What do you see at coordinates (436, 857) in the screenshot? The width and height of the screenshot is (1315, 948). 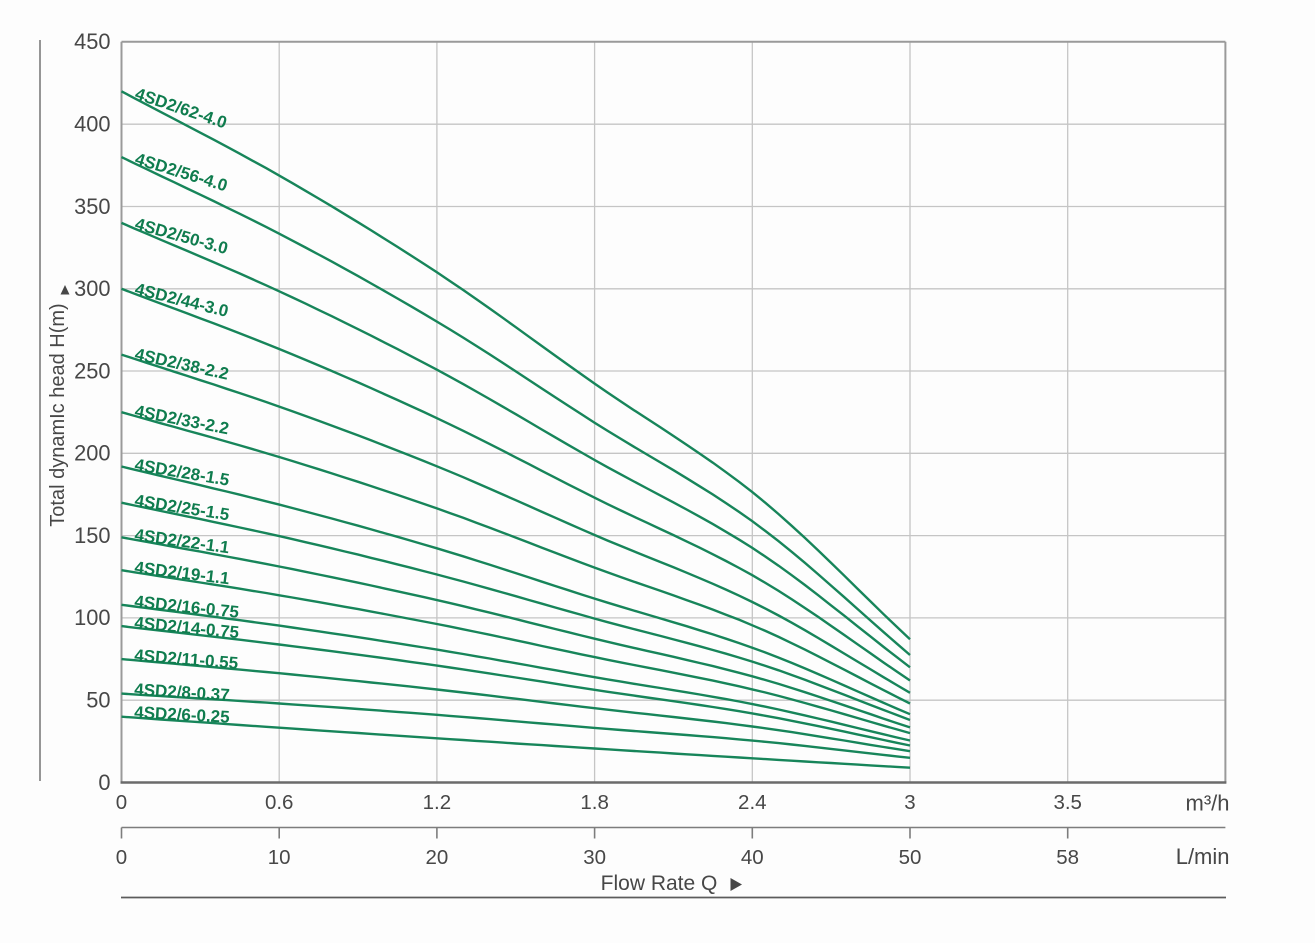 I see `svg-text: 20` at bounding box center [436, 857].